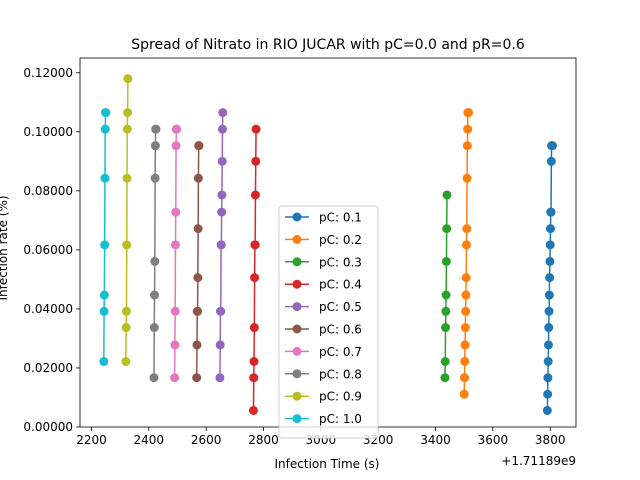  Describe the element at coordinates (323, 330) in the screenshot. I see `legend-entry: pC: 0.6` at that location.